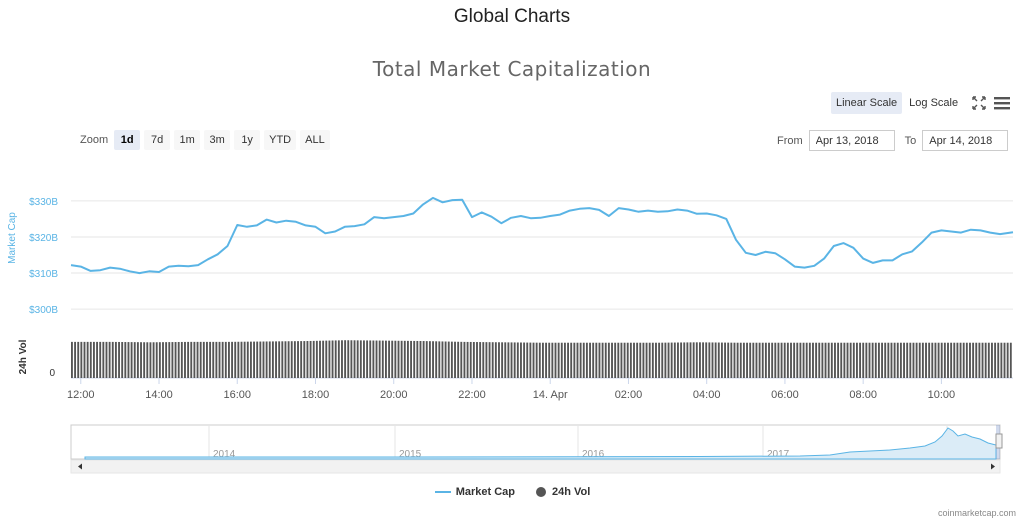  Describe the element at coordinates (778, 454) in the screenshot. I see `navigator-tick-label: 2017` at that location.